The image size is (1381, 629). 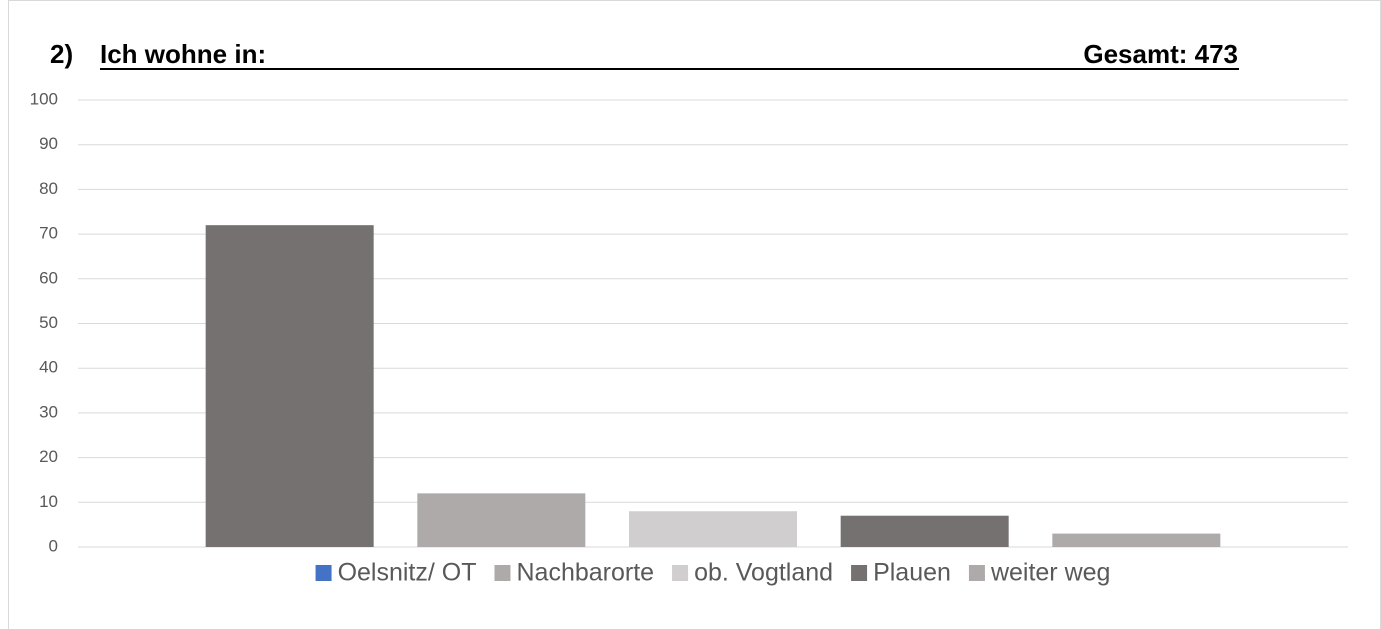 I want to click on y-tick-label: 80, so click(x=48, y=188).